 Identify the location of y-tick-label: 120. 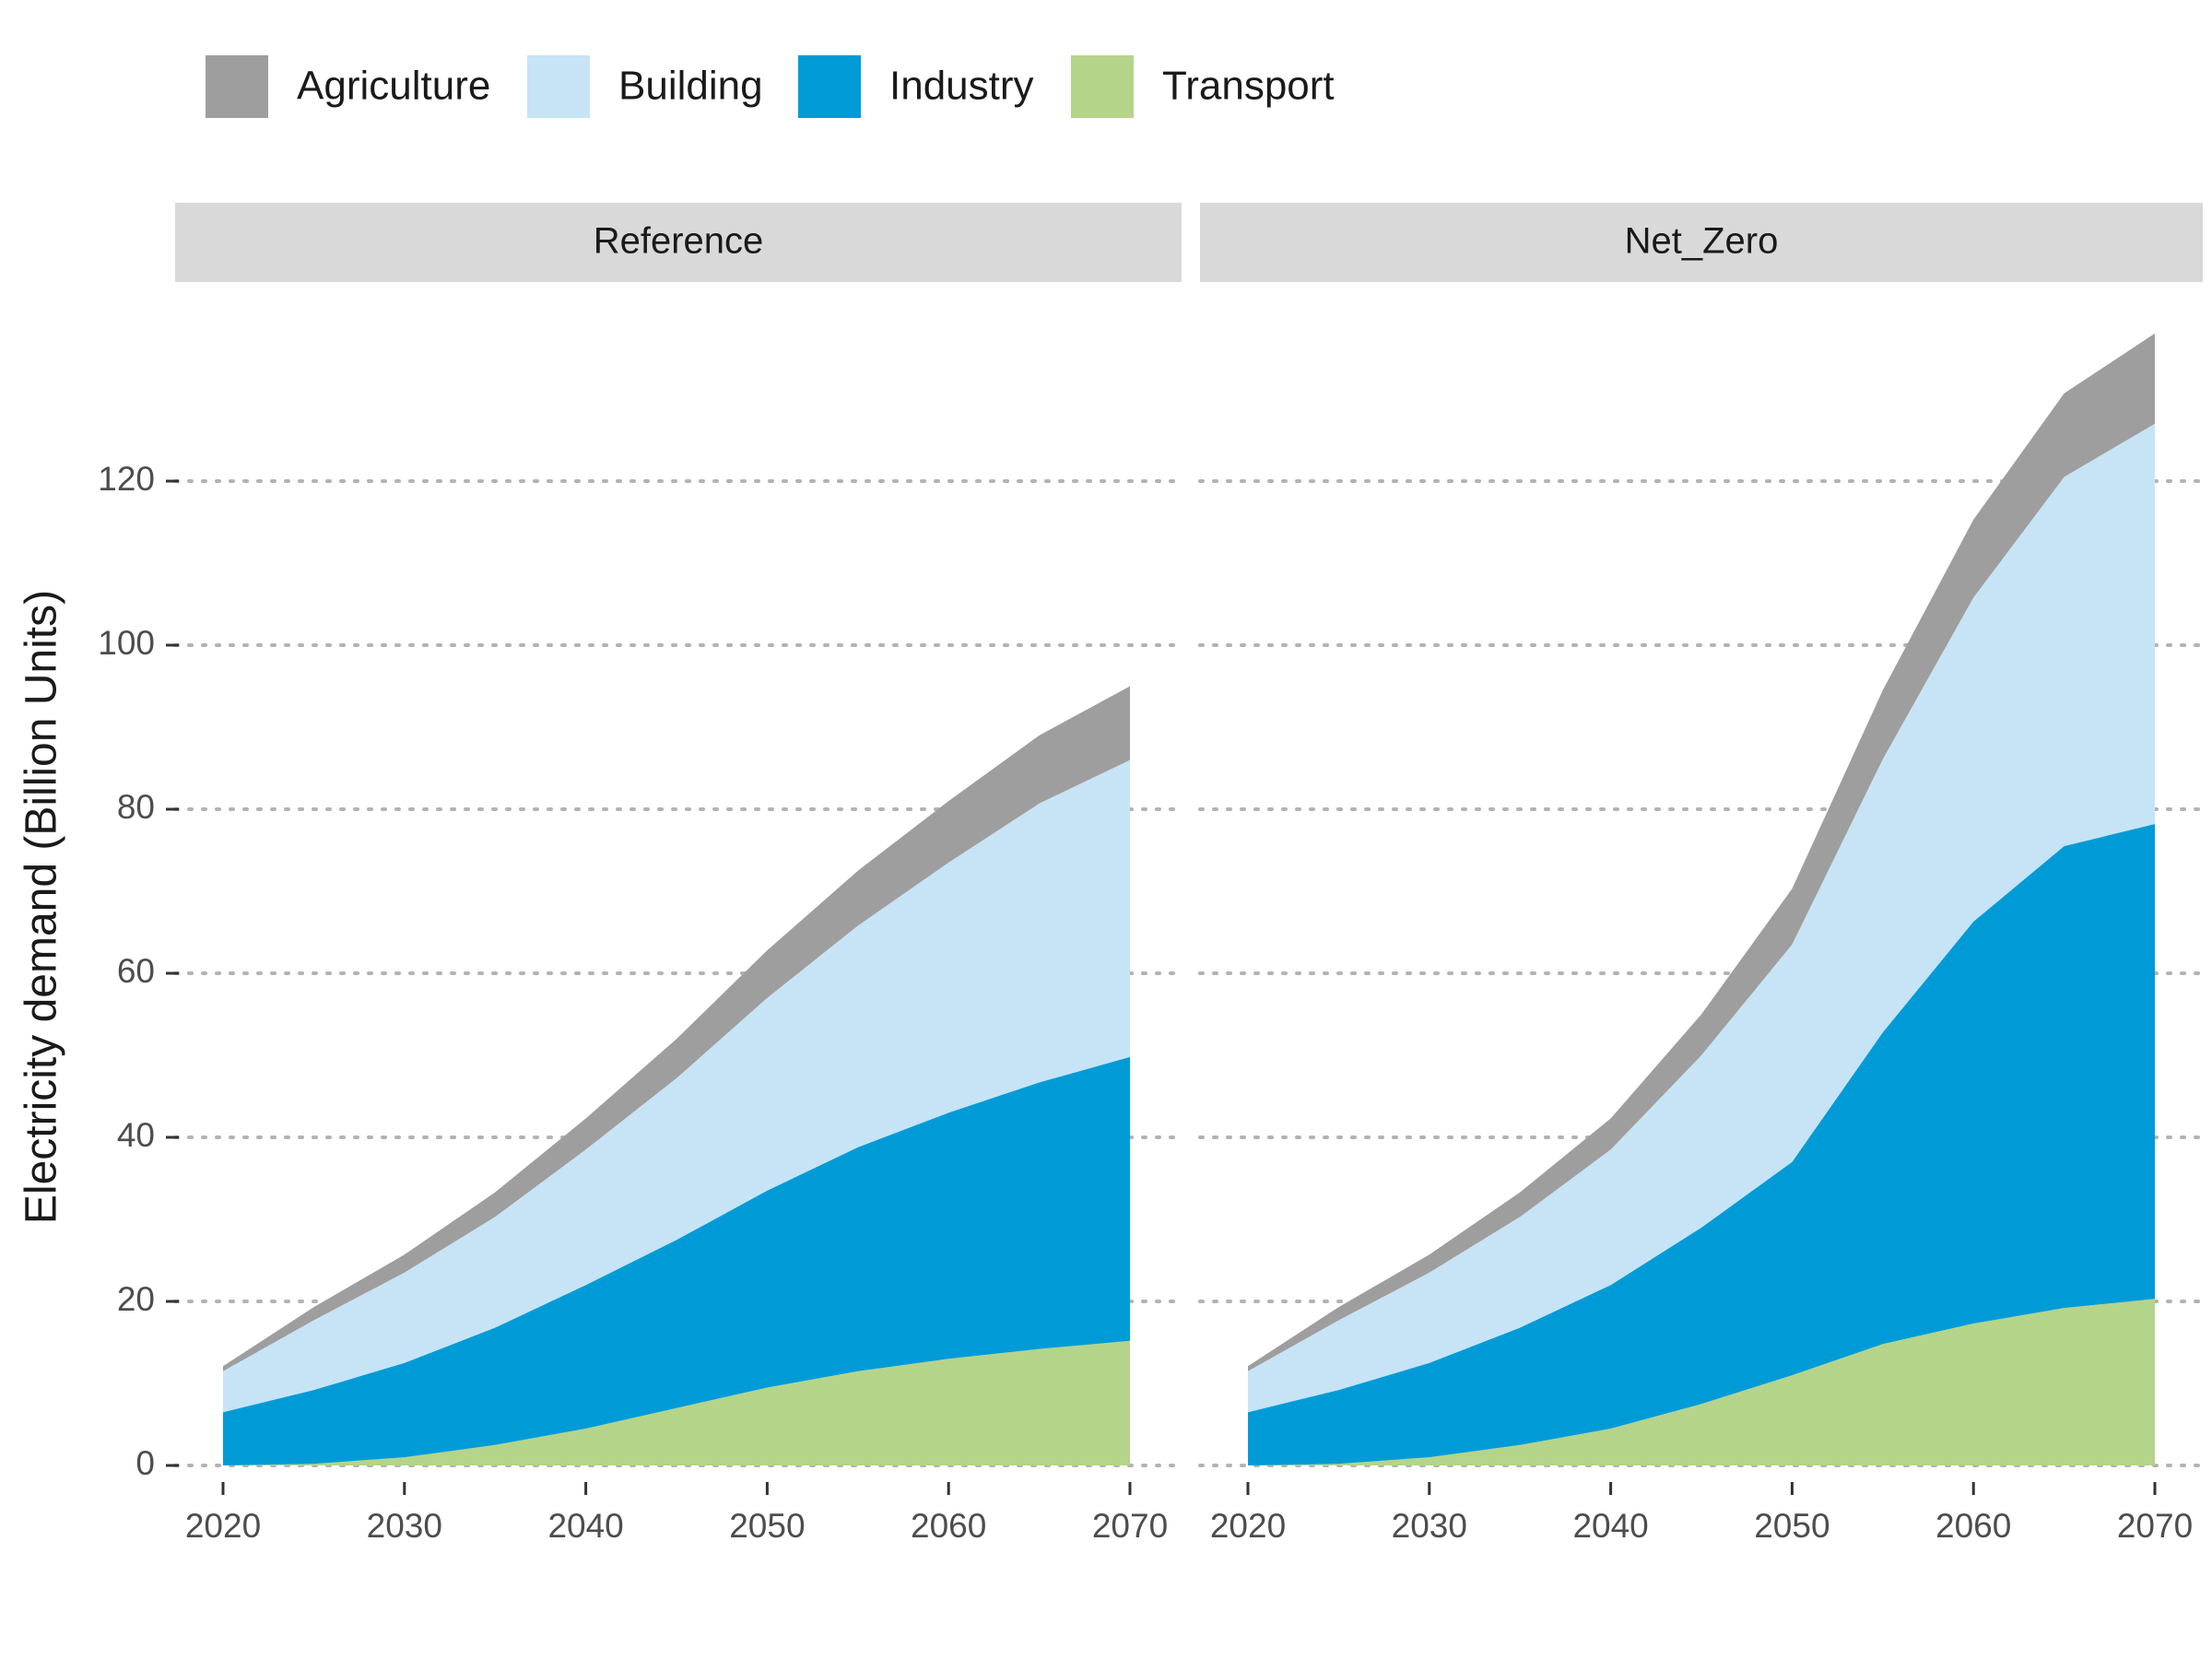
(126, 479).